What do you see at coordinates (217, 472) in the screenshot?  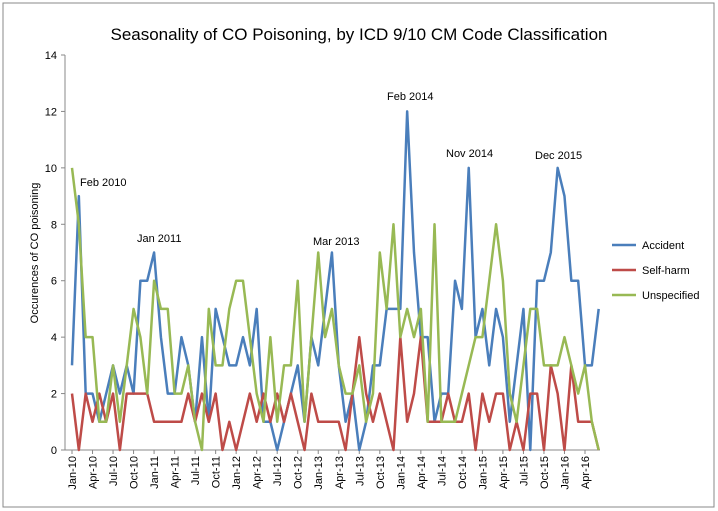 I see `x-tick-label: Oct-11` at bounding box center [217, 472].